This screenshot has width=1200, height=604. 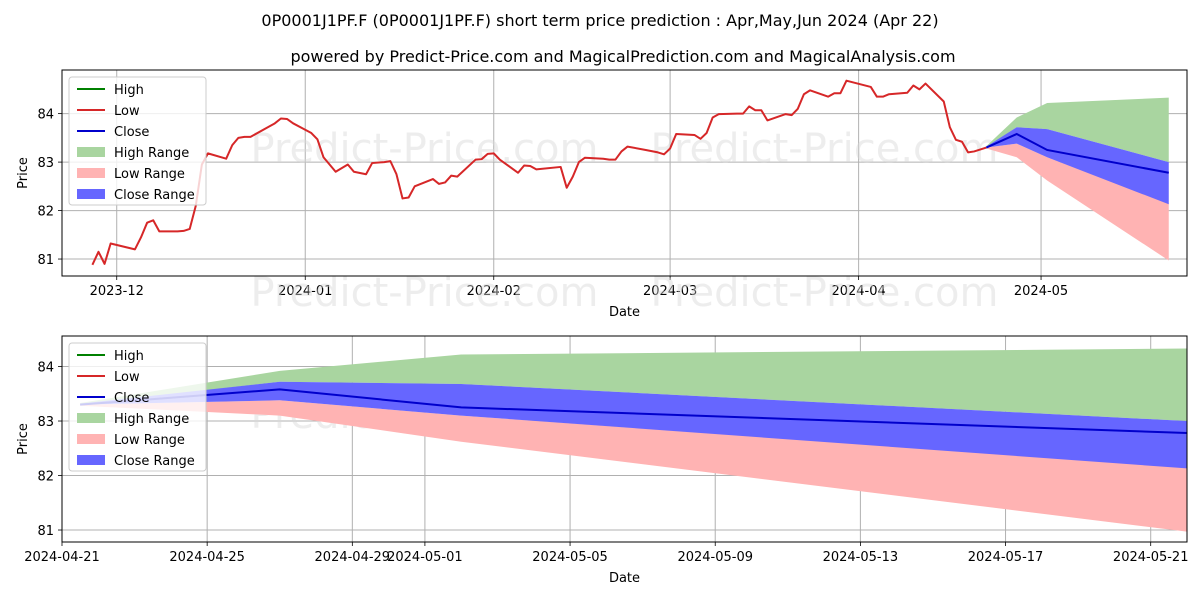 What do you see at coordinates (129, 356) in the screenshot?
I see `bottom-legend-label: High` at bounding box center [129, 356].